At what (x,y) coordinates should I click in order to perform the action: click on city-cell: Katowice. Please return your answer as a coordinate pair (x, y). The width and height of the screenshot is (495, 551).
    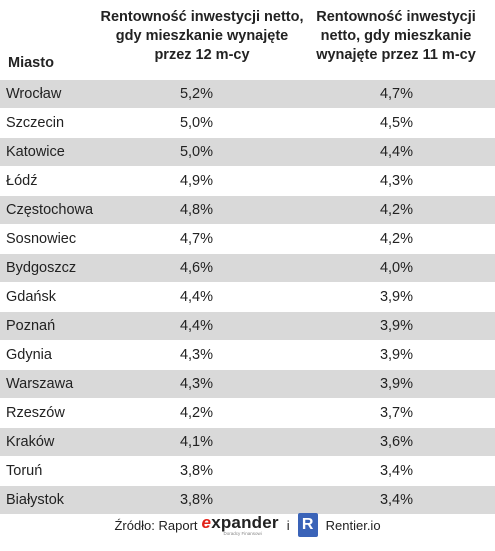
    Looking at the image, I should click on (35, 152).